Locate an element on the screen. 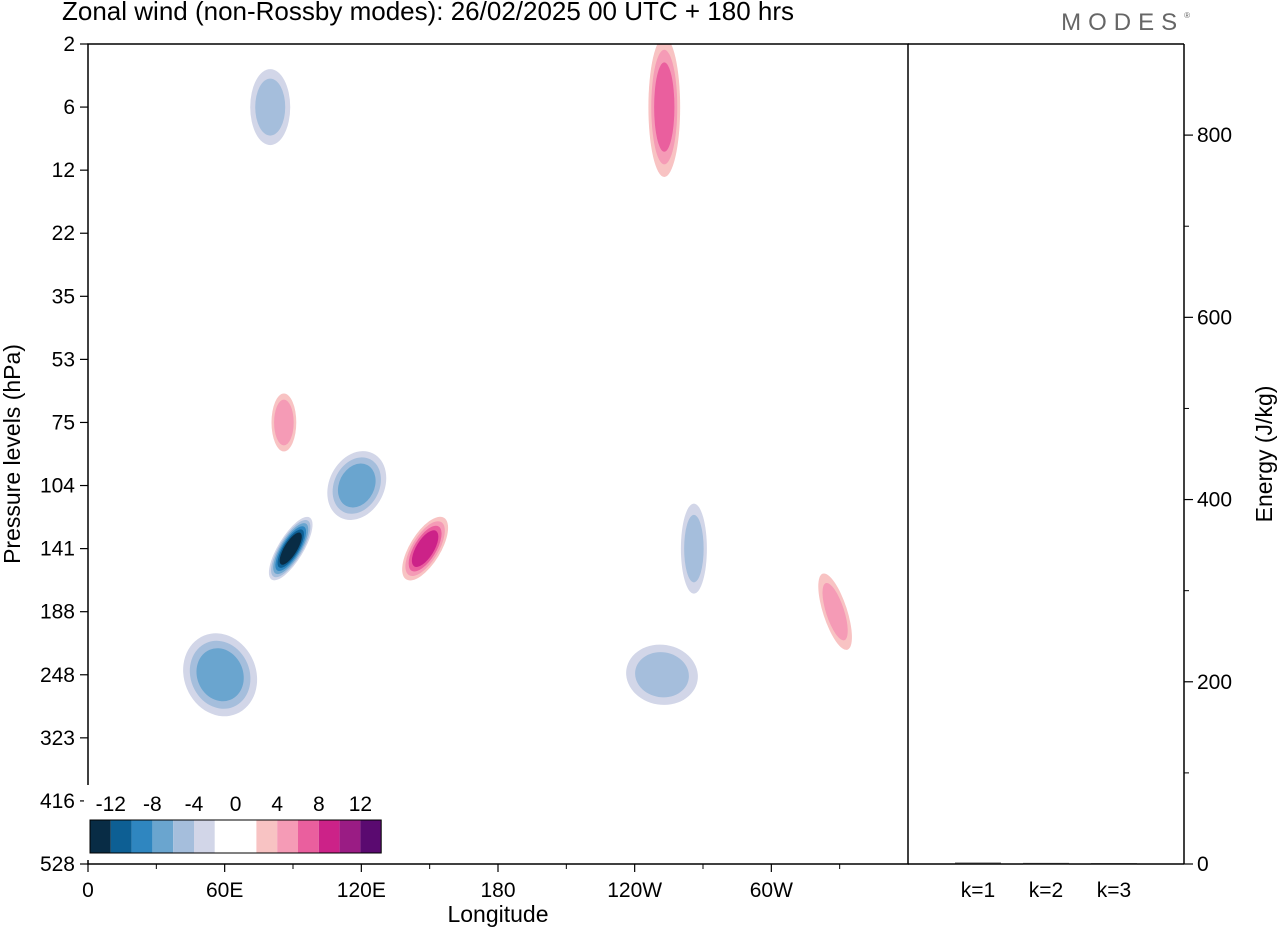 The width and height of the screenshot is (1280, 930). y-tick-label: 141 is located at coordinates (57, 549).